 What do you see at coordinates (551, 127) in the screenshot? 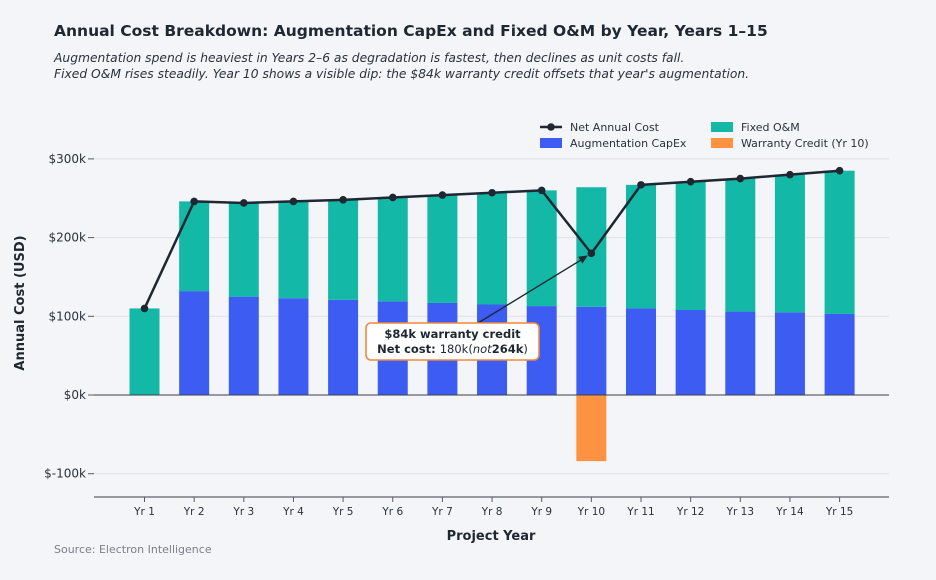
I see `legend-line-marker` at bounding box center [551, 127].